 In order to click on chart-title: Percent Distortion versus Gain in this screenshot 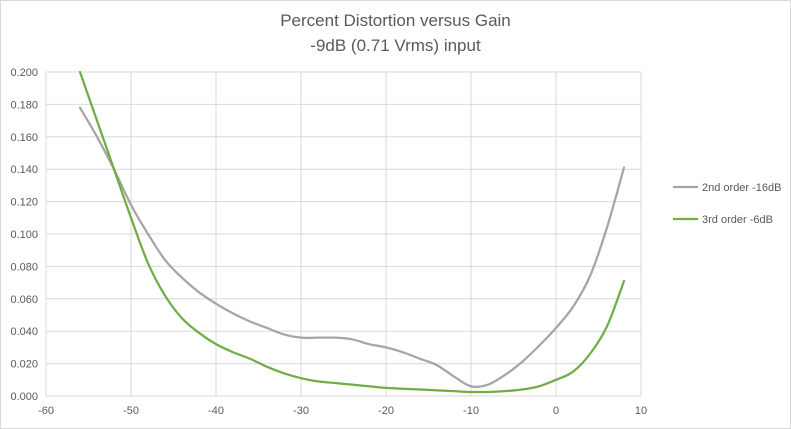, I will do `click(395, 20)`.